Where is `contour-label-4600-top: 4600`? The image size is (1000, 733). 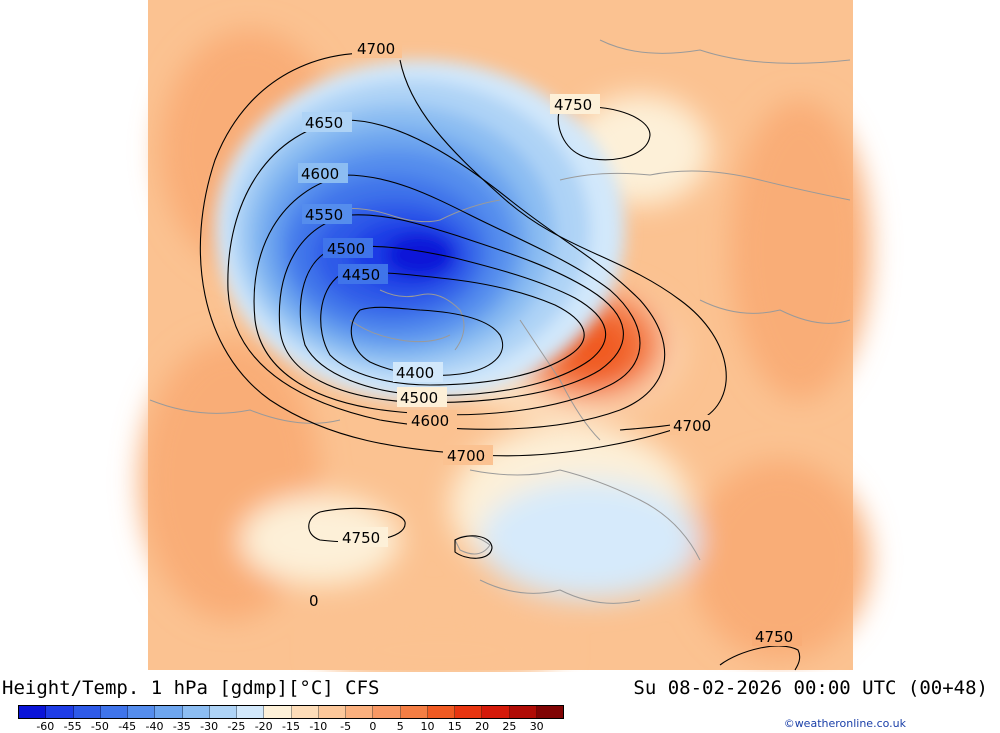
contour-label-4600-top: 4600 is located at coordinates (320, 174).